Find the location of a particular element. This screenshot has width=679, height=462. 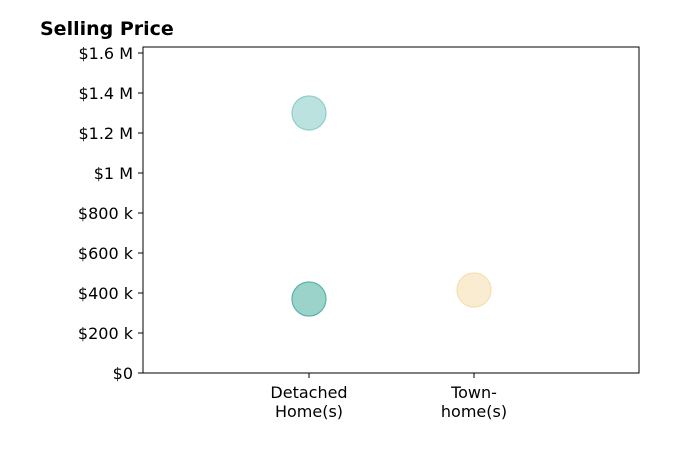

y-tick-label: $200 k is located at coordinates (106, 333).